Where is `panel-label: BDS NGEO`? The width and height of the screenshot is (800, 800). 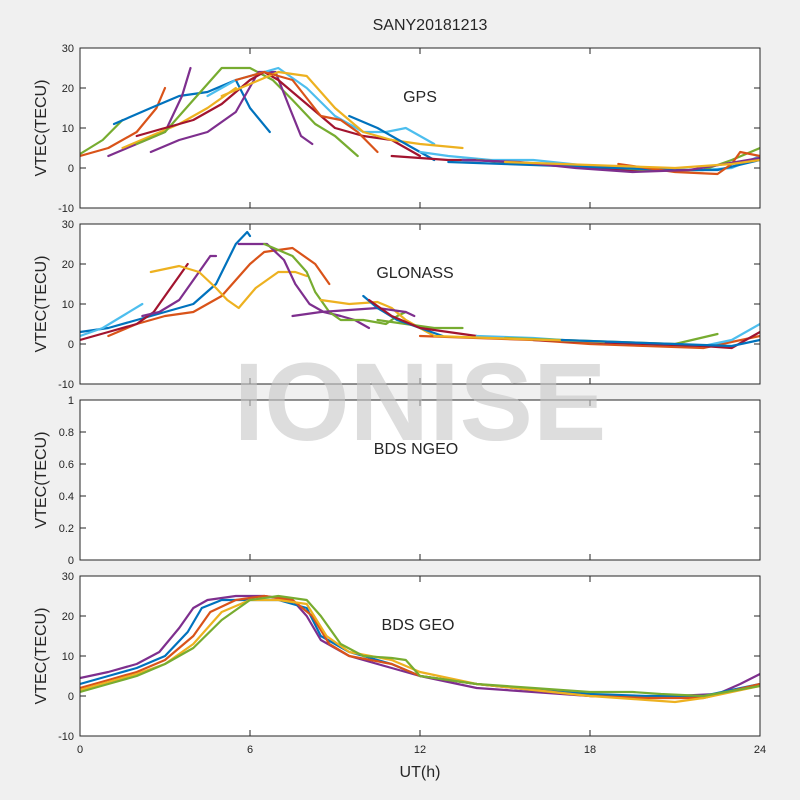 panel-label: BDS NGEO is located at coordinates (416, 449).